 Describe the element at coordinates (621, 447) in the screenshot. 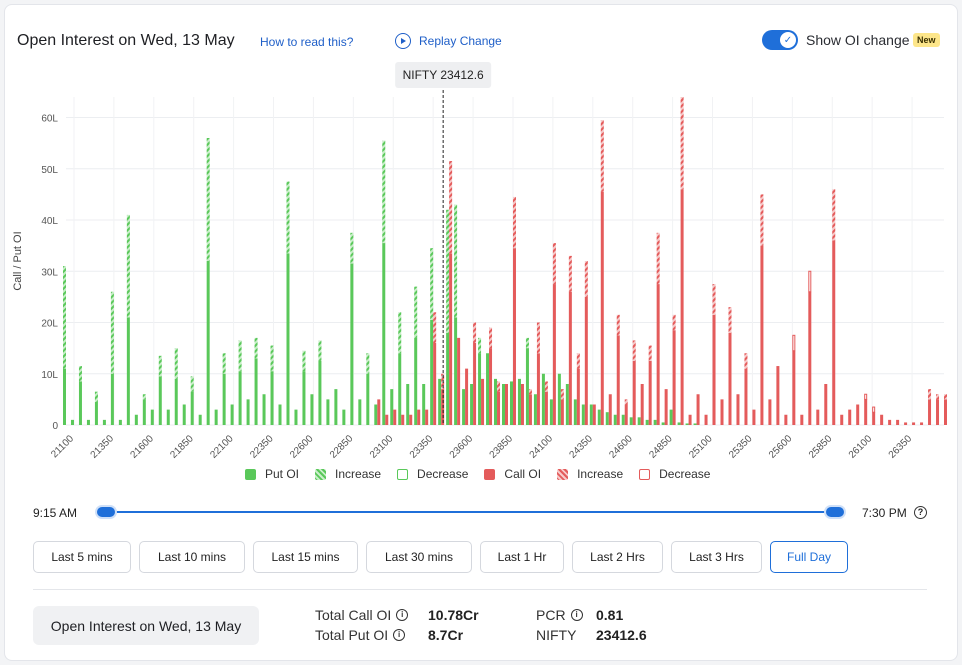

I see `x-tick-label: 24600` at that location.